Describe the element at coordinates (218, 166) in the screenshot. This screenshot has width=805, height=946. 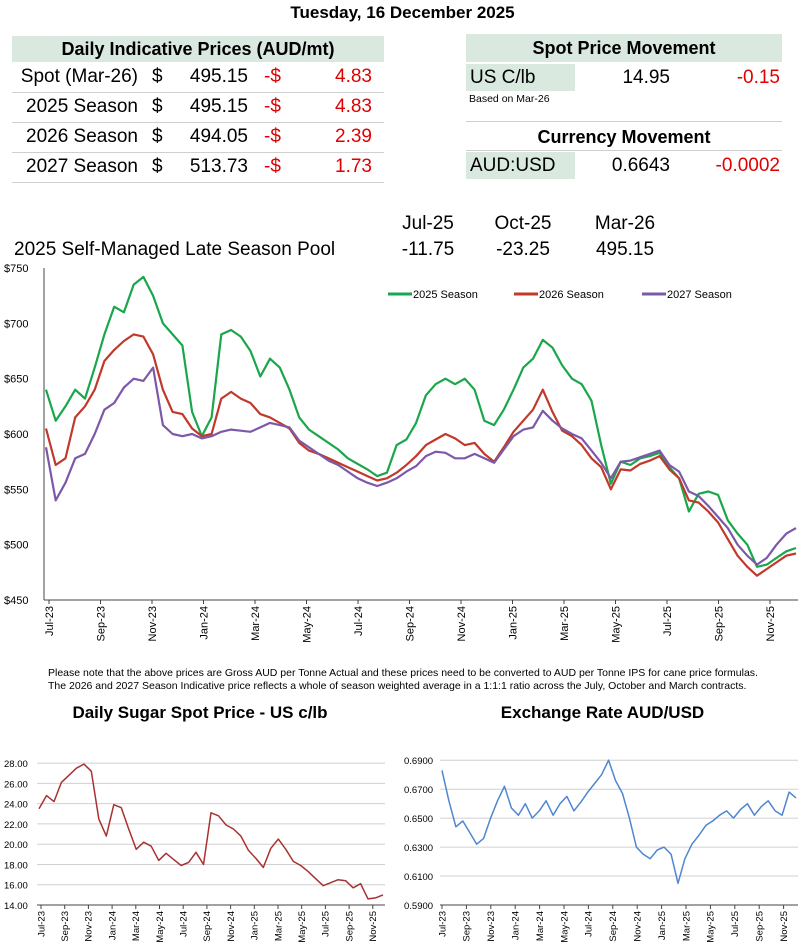
I see `price-row-value: 513.73` at that location.